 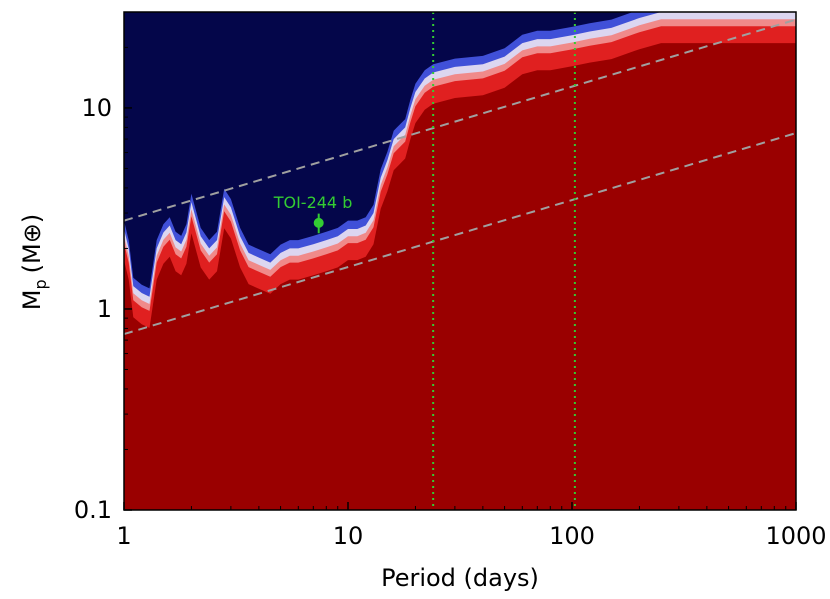 What do you see at coordinates (318, 222) in the screenshot?
I see `planet-marker` at bounding box center [318, 222].